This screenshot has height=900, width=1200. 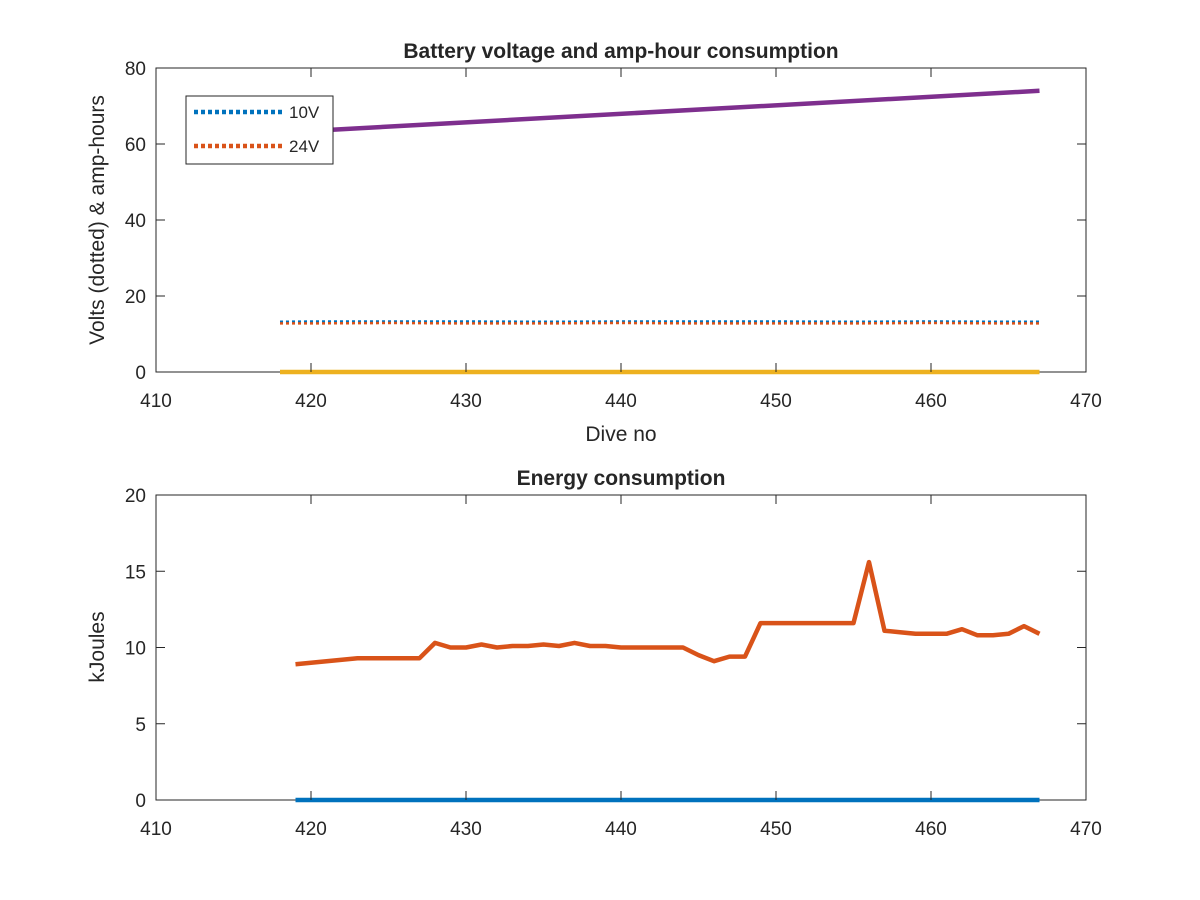 I want to click on legend-box, so click(x=259, y=130).